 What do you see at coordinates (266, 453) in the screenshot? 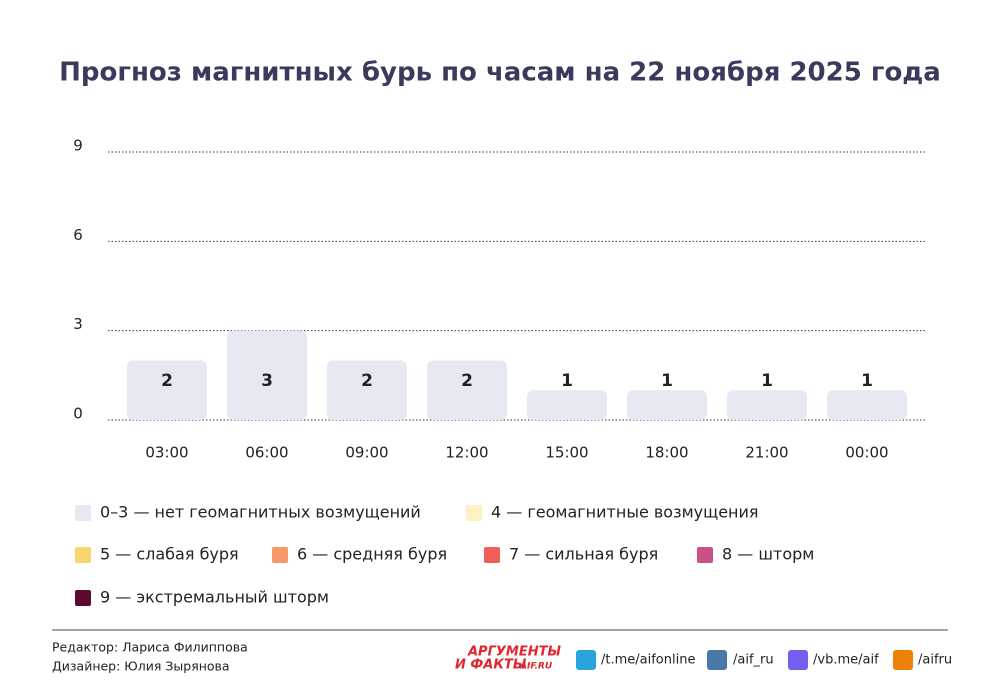
I see `x-tick-label: 06:00` at bounding box center [266, 453].